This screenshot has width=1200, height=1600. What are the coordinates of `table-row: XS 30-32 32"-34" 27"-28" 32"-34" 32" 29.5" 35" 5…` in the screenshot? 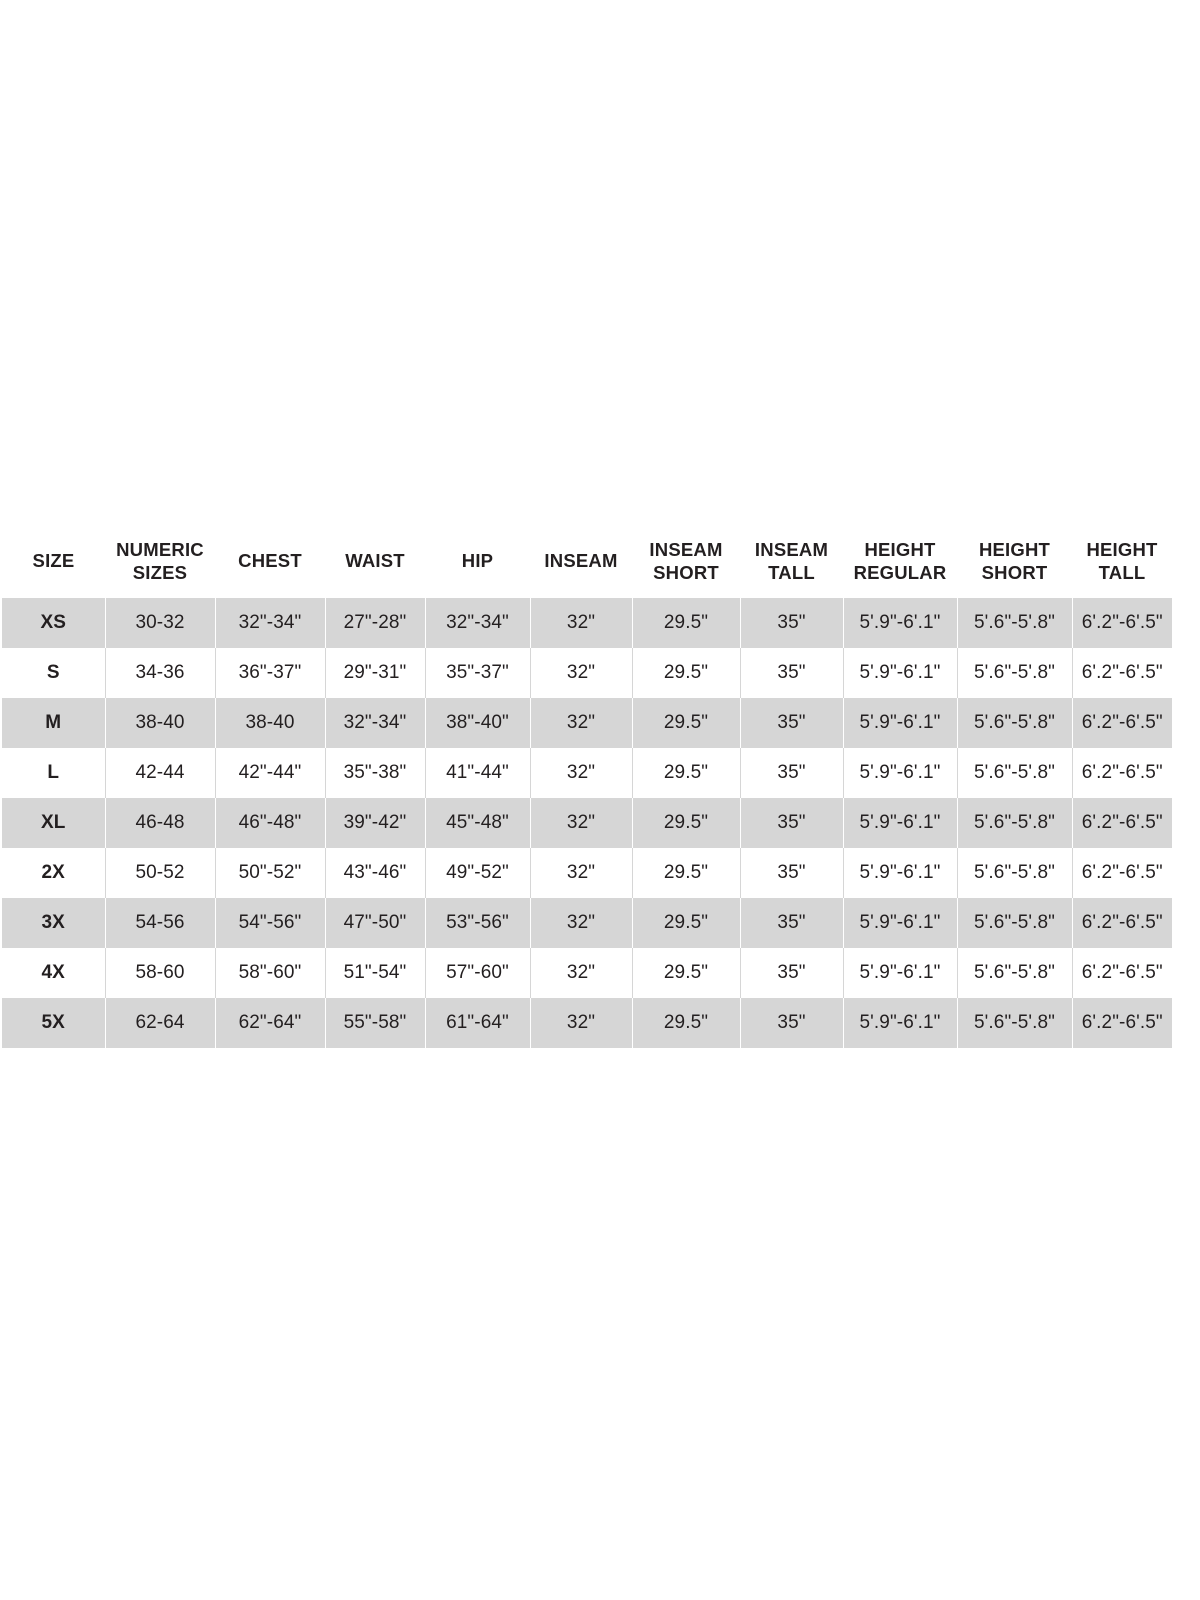 It's located at (587, 623).